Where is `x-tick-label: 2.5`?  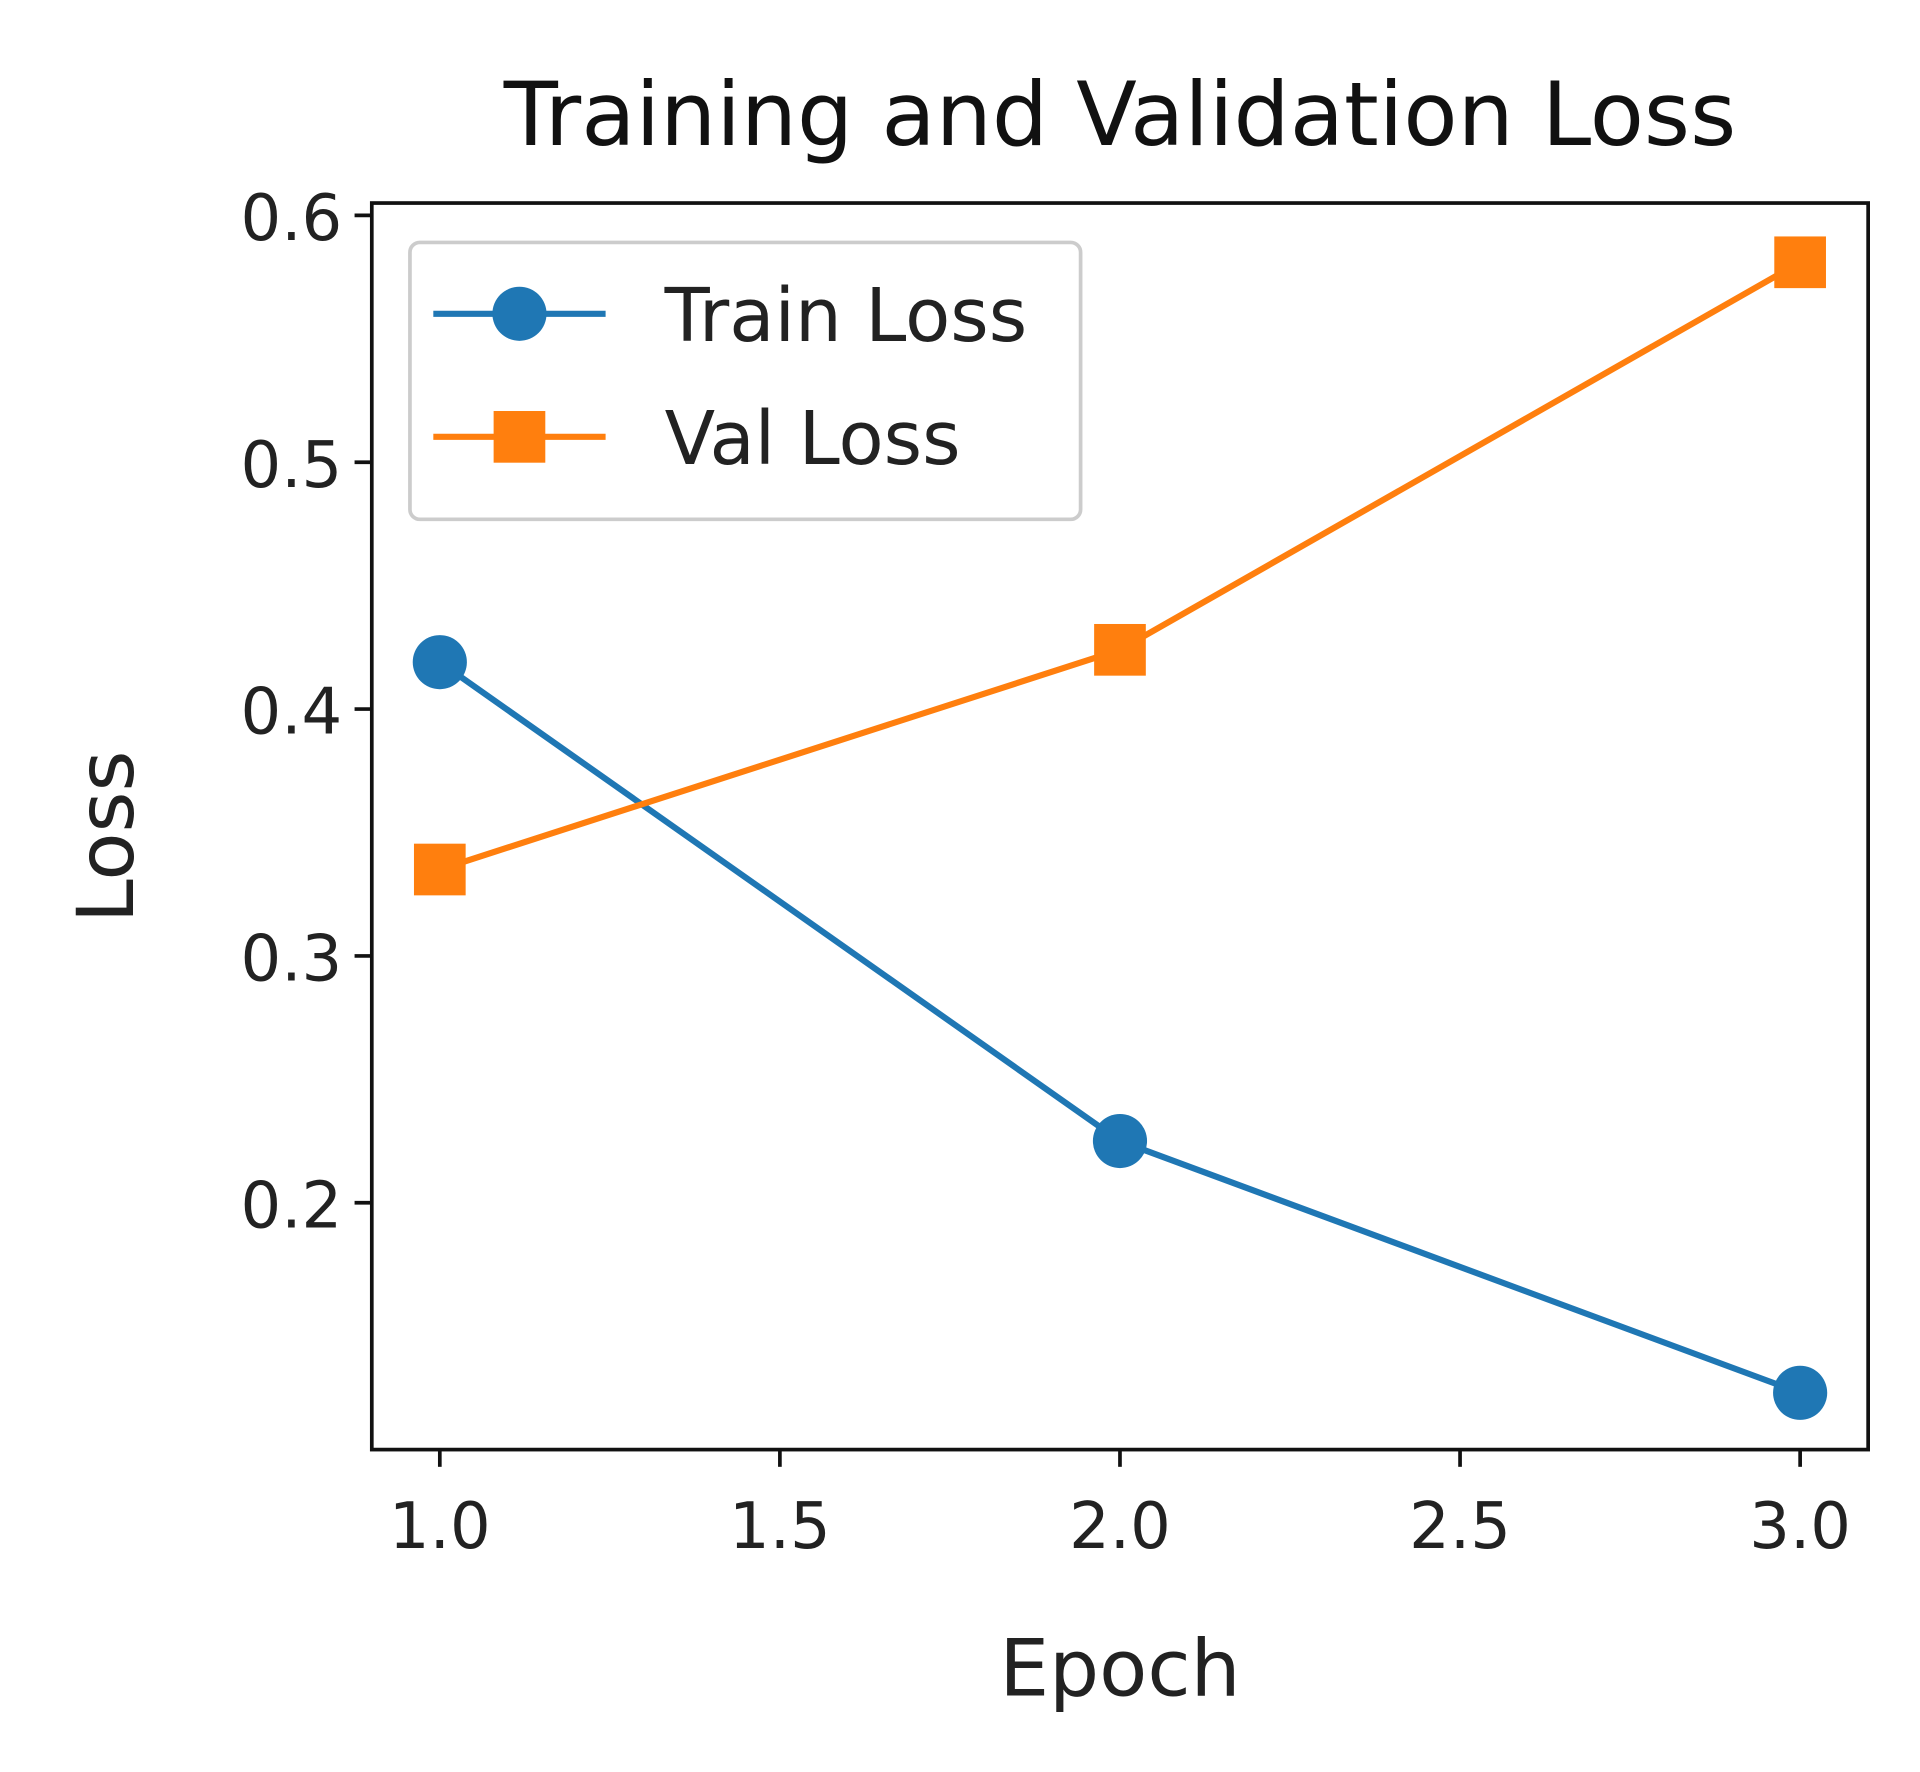
x-tick-label: 2.5 is located at coordinates (1460, 1527).